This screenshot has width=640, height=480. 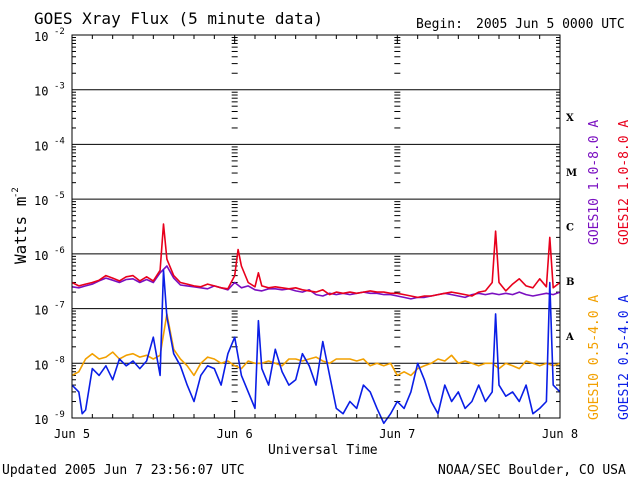 What do you see at coordinates (59, 196) in the screenshot?
I see `y-tick-exponent: -5` at bounding box center [59, 196].